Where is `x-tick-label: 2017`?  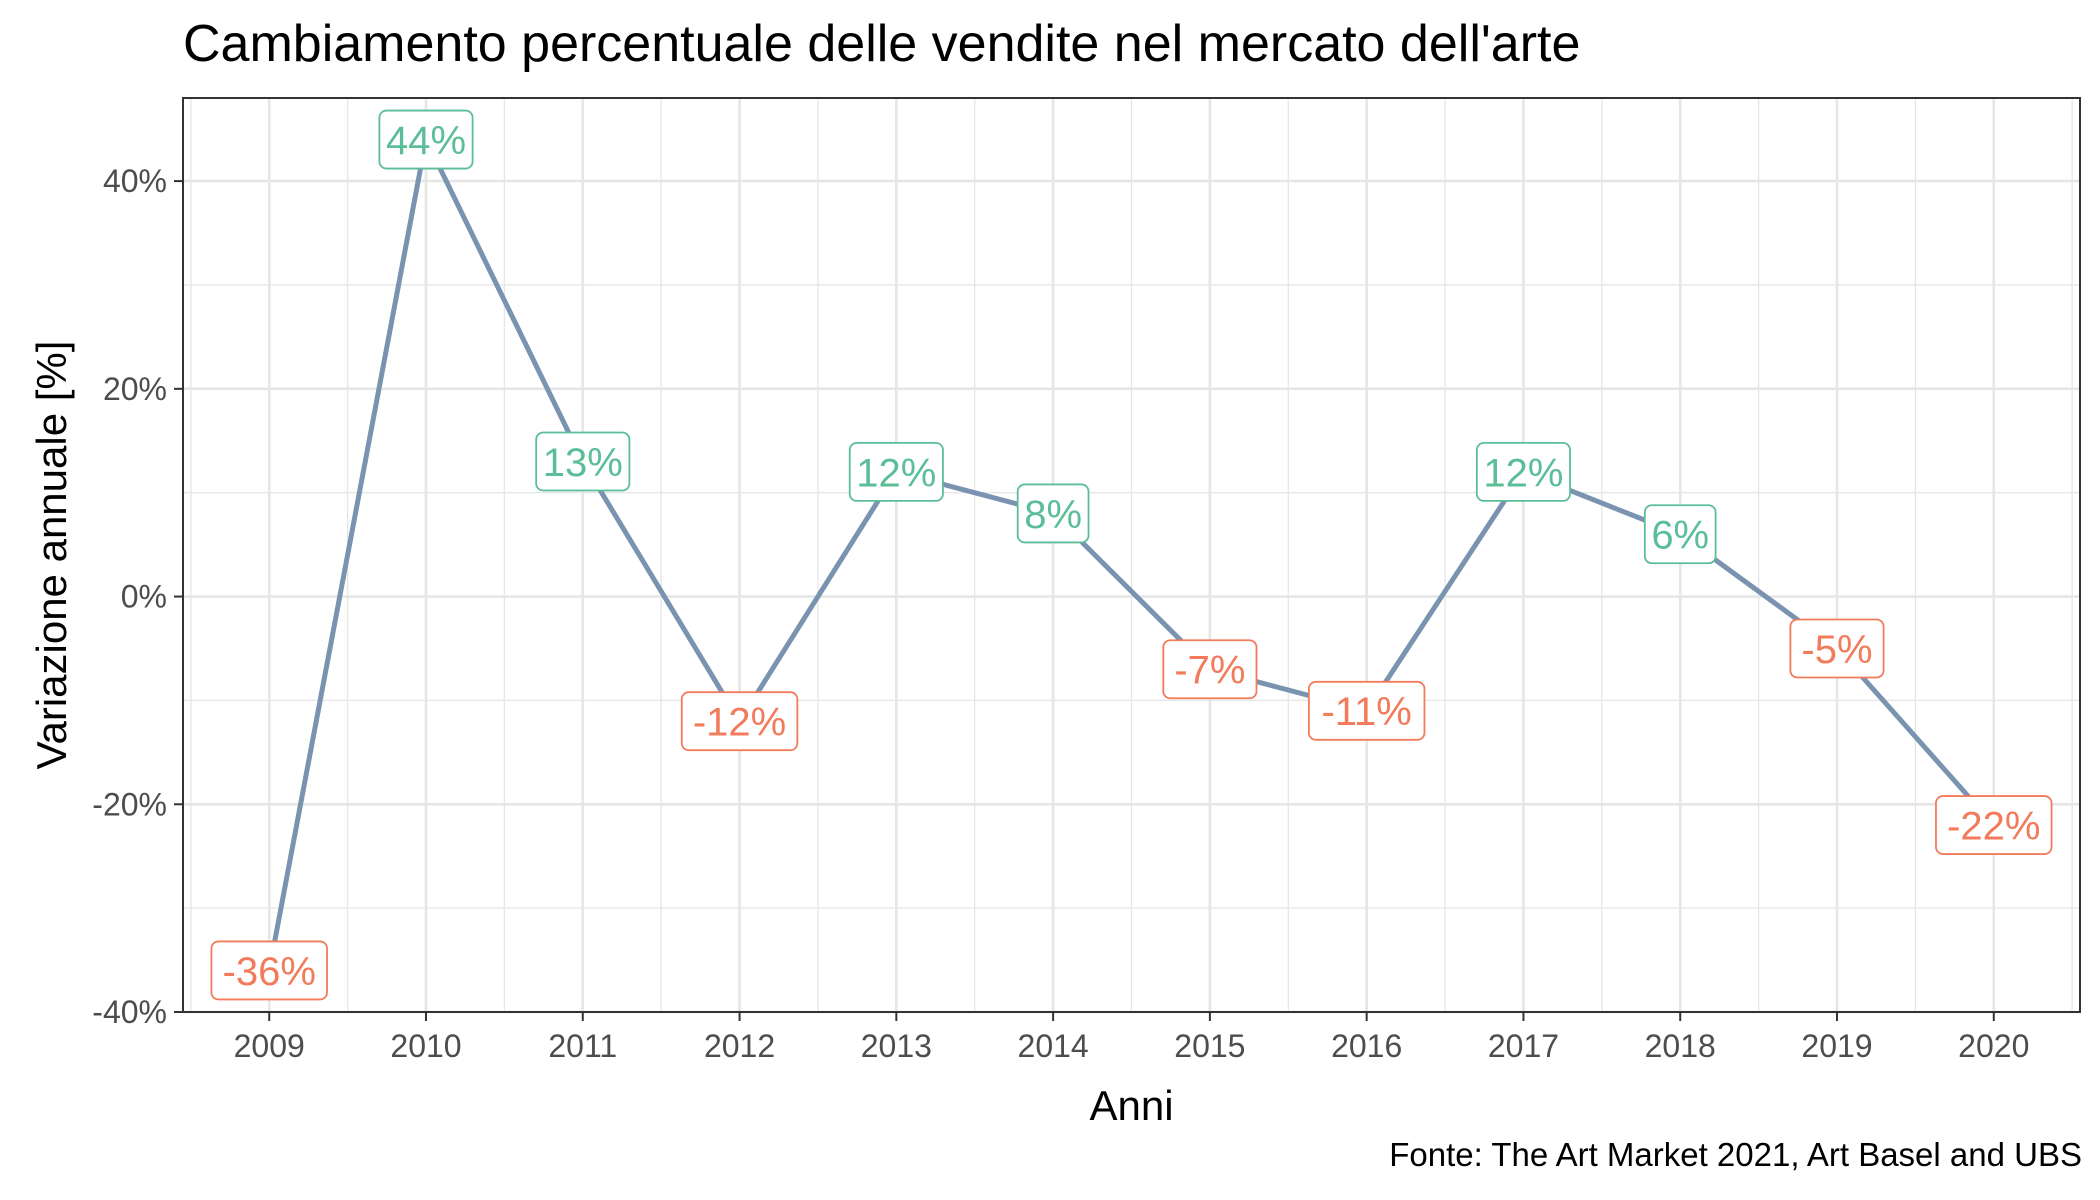 x-tick-label: 2017 is located at coordinates (1523, 1046).